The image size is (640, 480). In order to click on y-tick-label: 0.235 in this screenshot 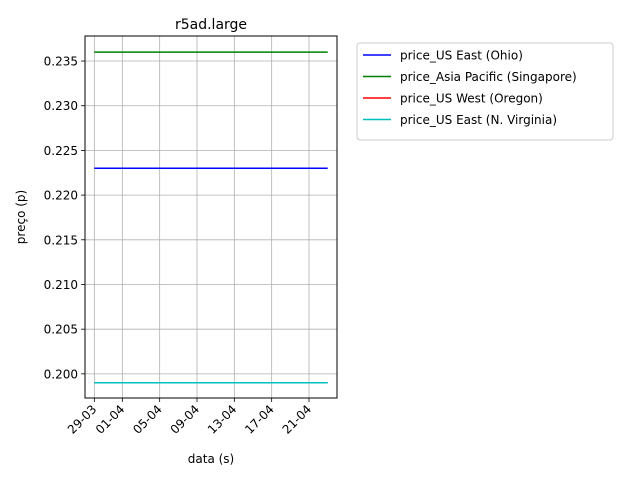, I will do `click(61, 62)`.